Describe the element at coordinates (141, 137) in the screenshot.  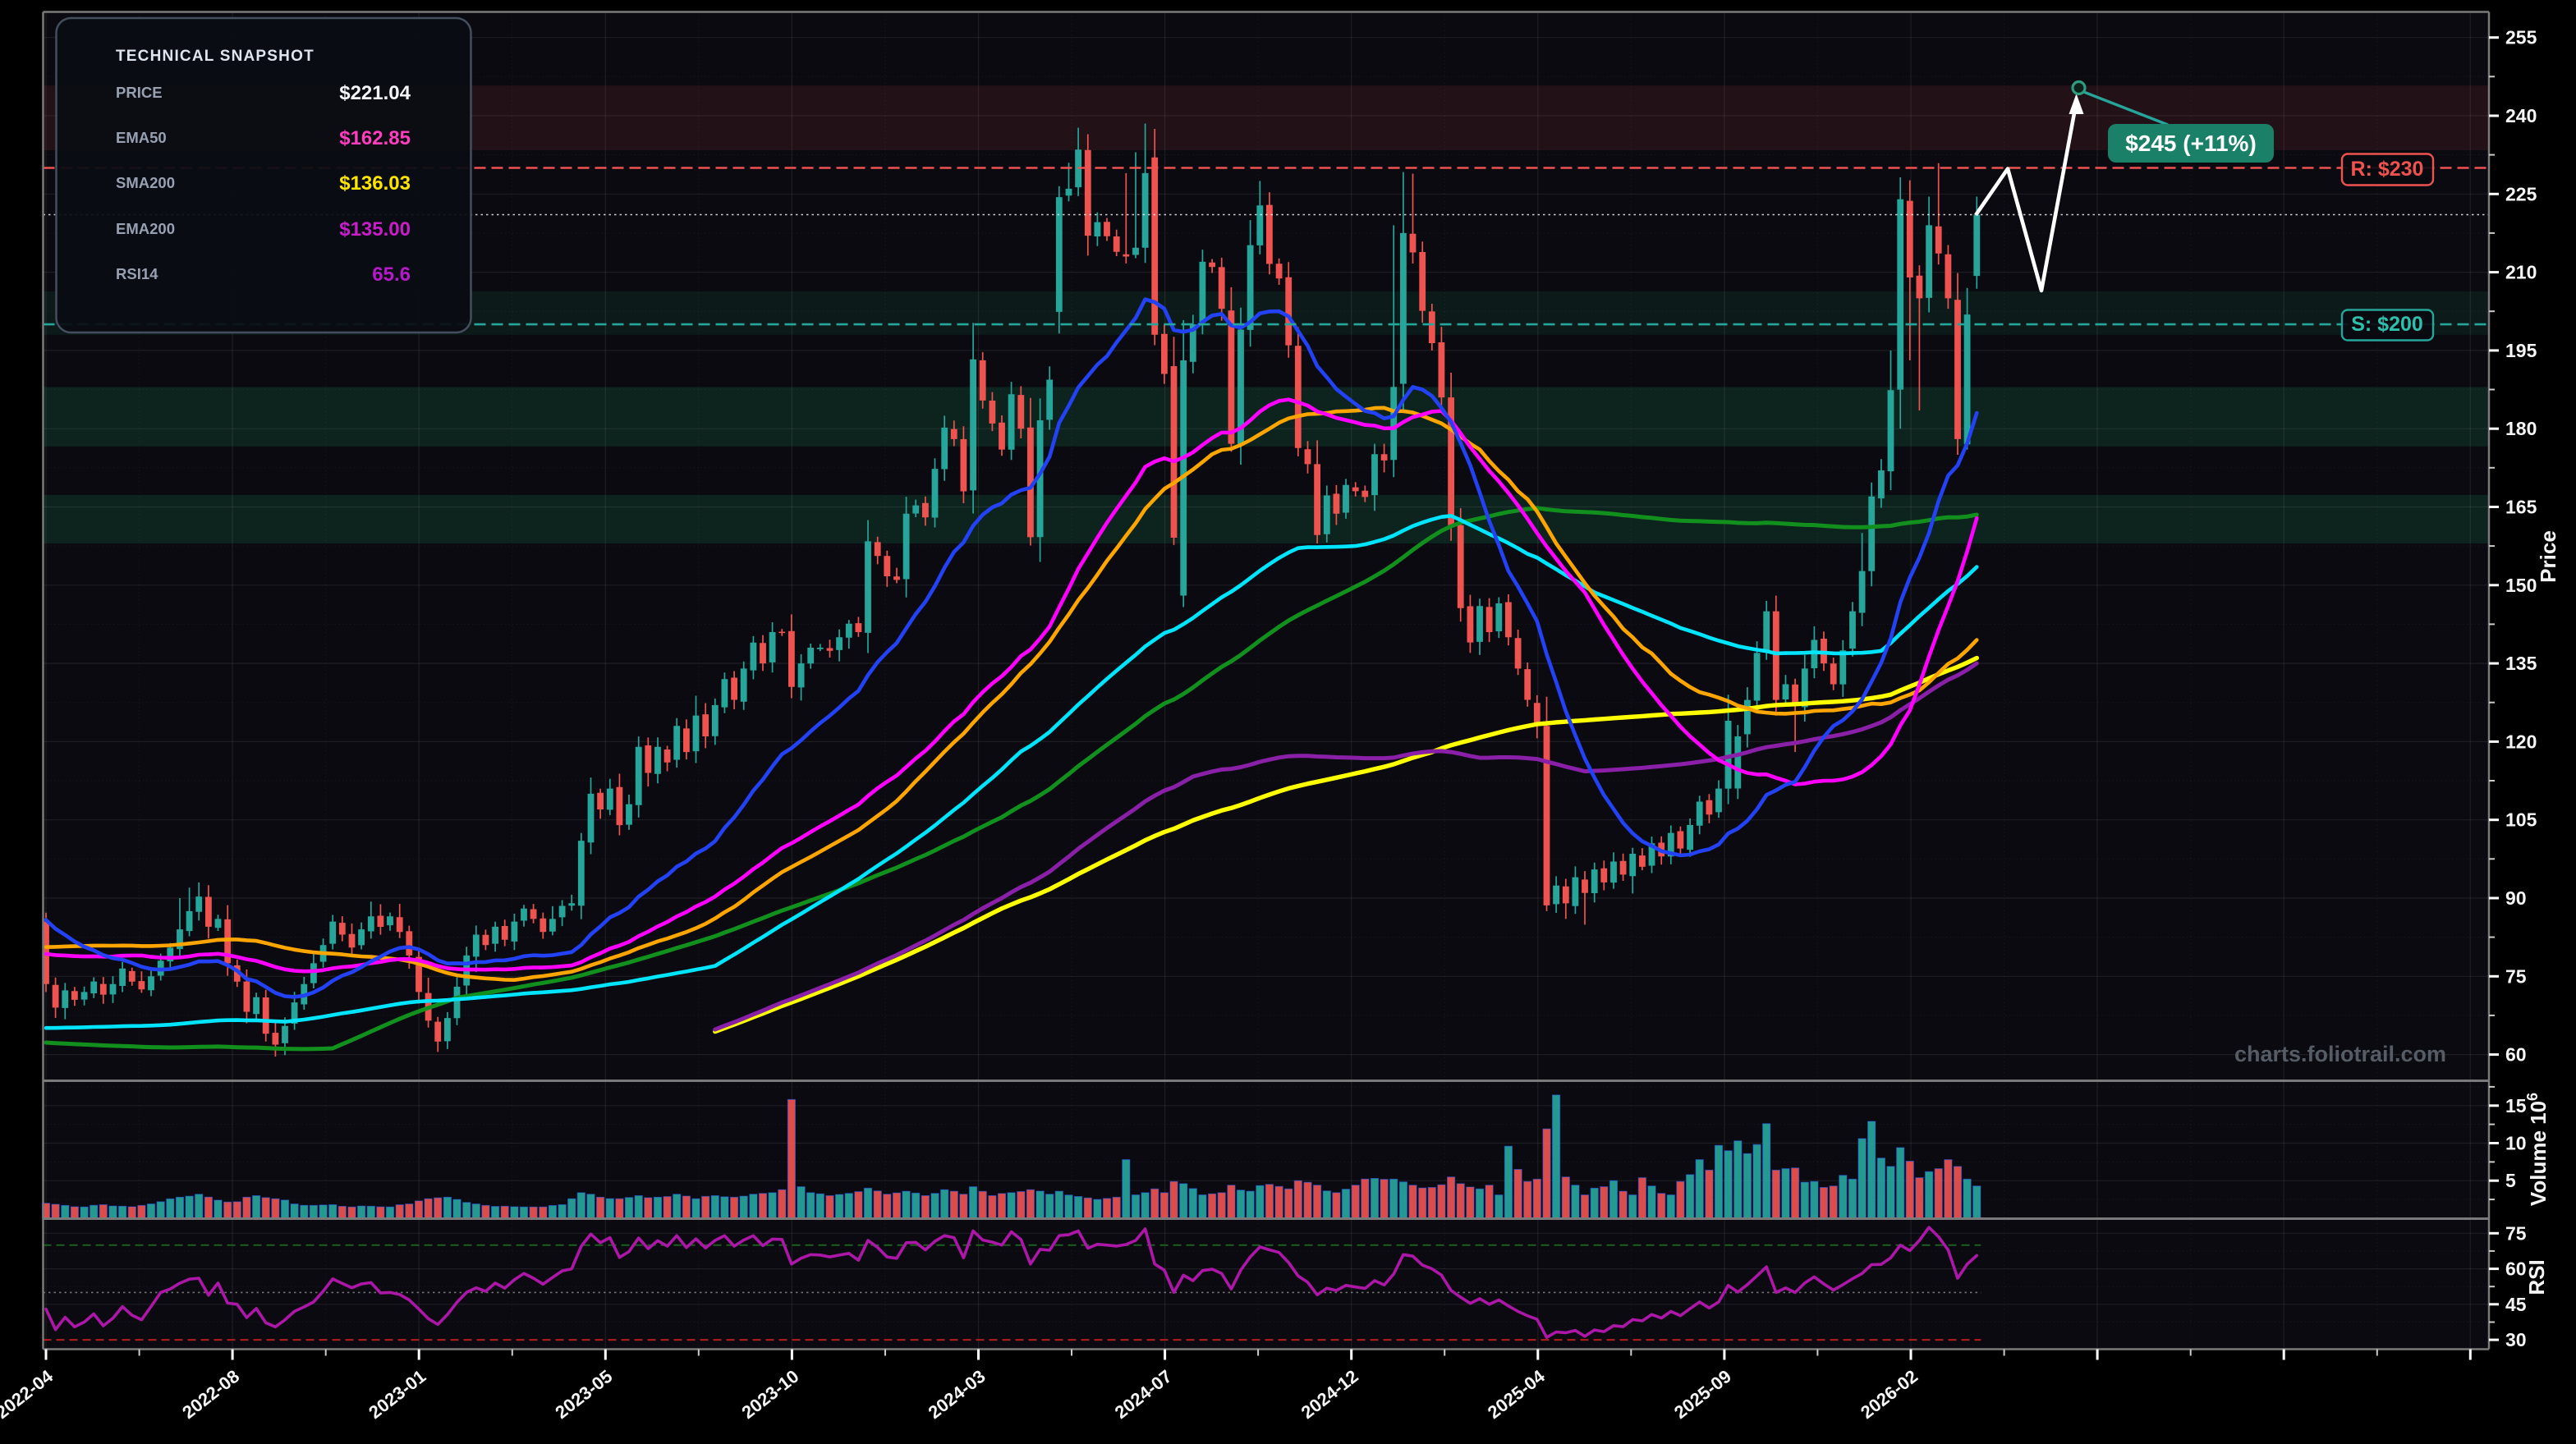
I see `svg-text: EMA50` at that location.